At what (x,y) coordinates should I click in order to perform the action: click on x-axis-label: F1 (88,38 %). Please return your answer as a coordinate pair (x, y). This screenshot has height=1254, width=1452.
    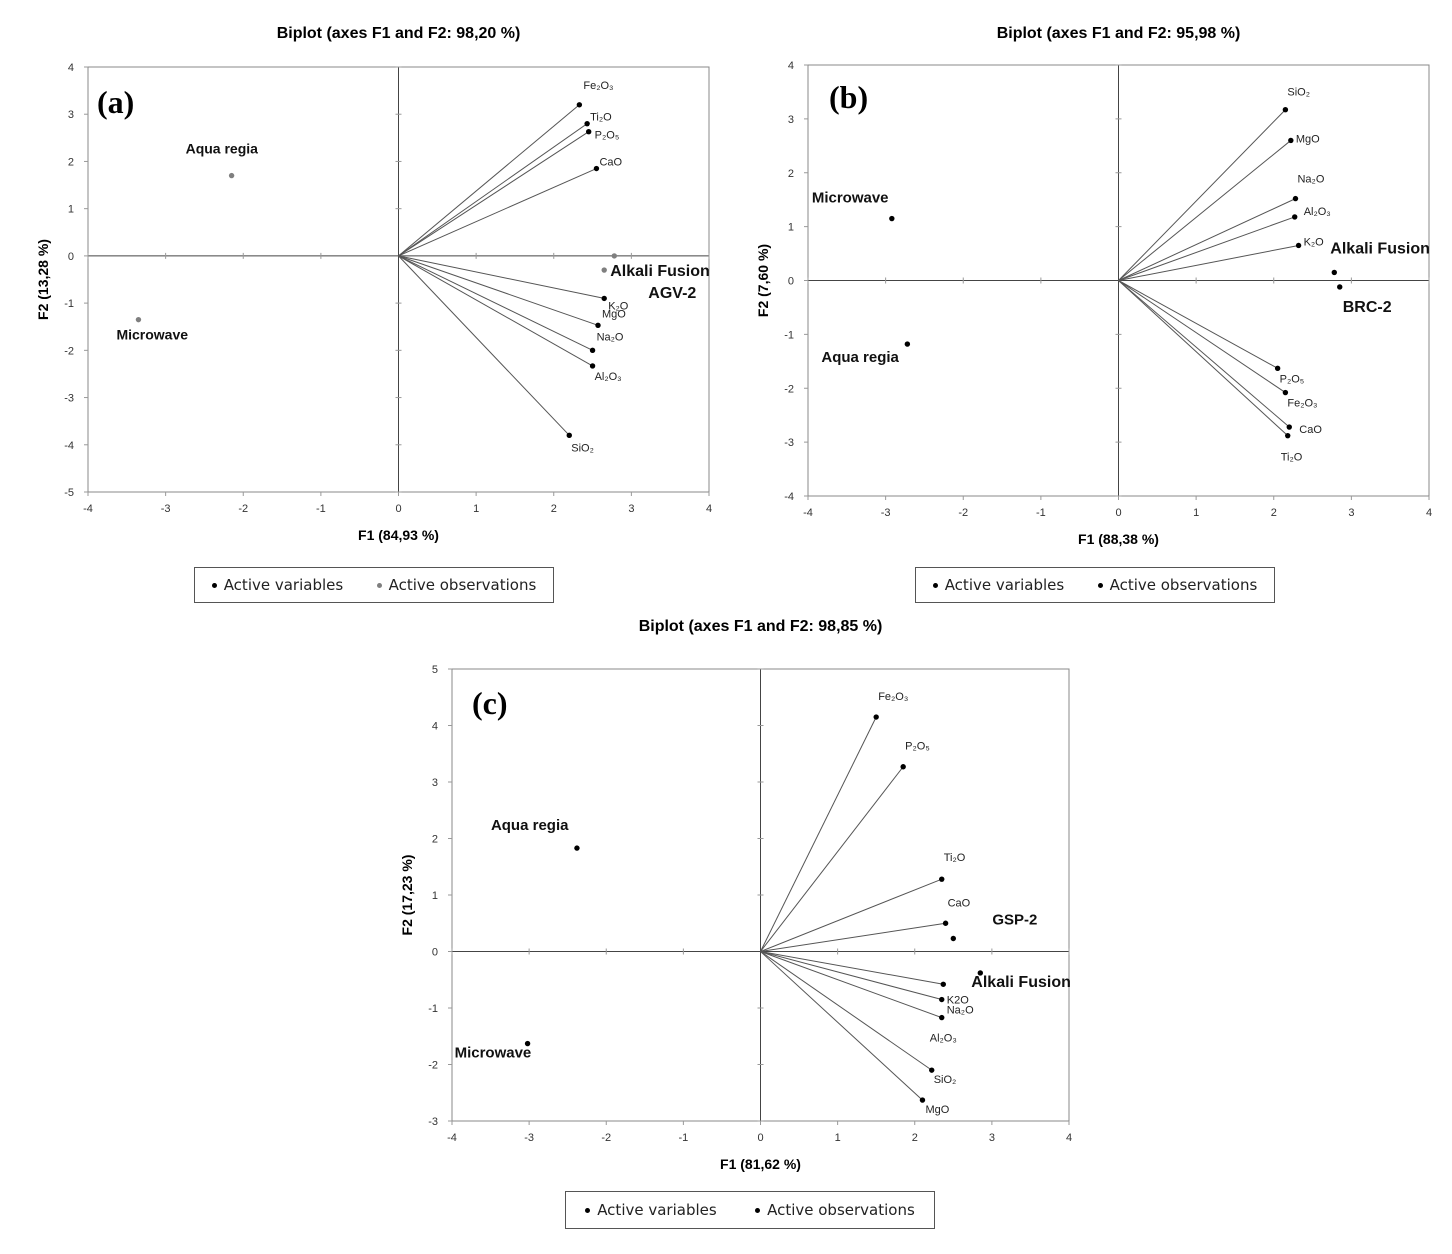
    Looking at the image, I should click on (1118, 539).